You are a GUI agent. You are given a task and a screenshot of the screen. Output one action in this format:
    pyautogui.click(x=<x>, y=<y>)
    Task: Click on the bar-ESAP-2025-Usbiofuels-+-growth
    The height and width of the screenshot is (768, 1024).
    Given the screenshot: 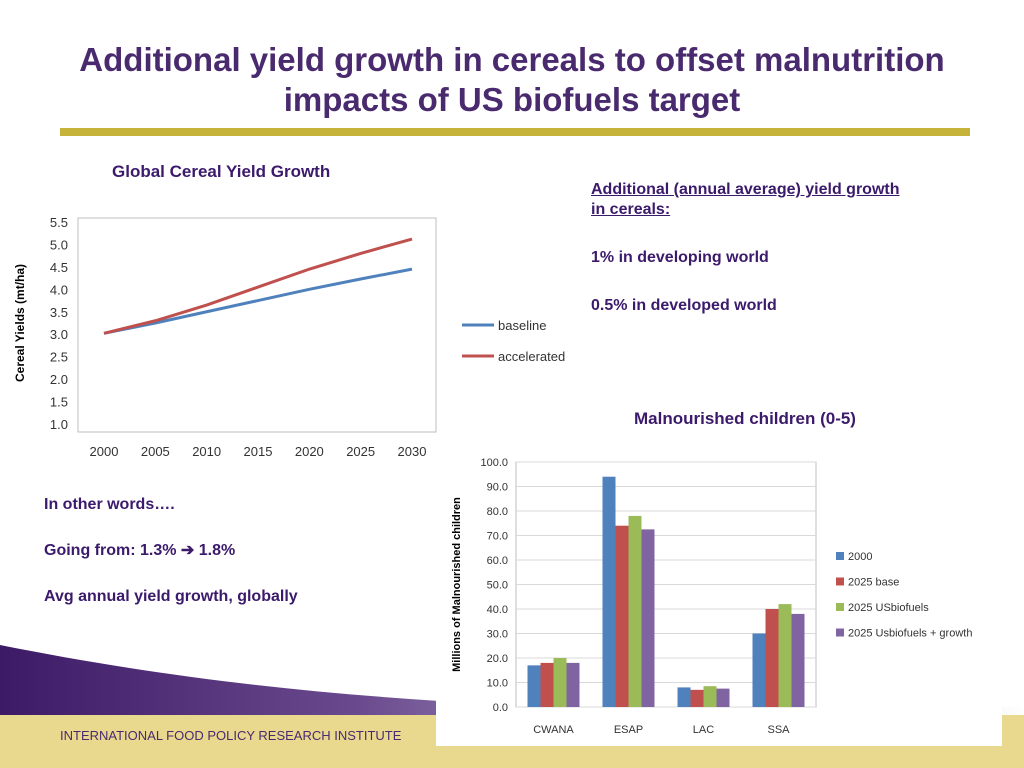 What is the action you would take?
    pyautogui.click(x=648, y=618)
    